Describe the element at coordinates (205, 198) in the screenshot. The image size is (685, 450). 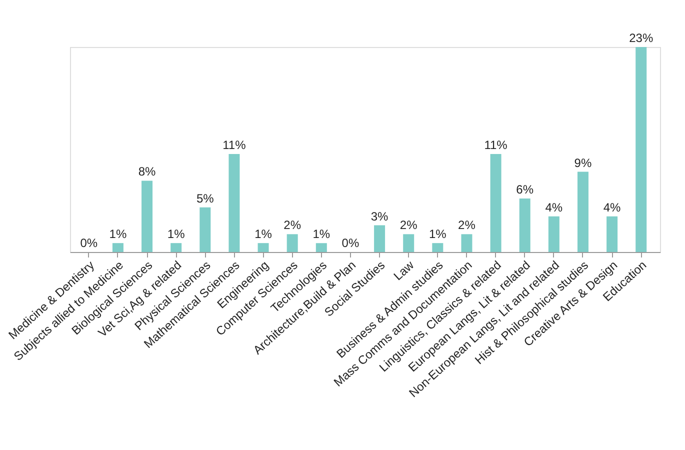
I see `data-label: 5%` at that location.